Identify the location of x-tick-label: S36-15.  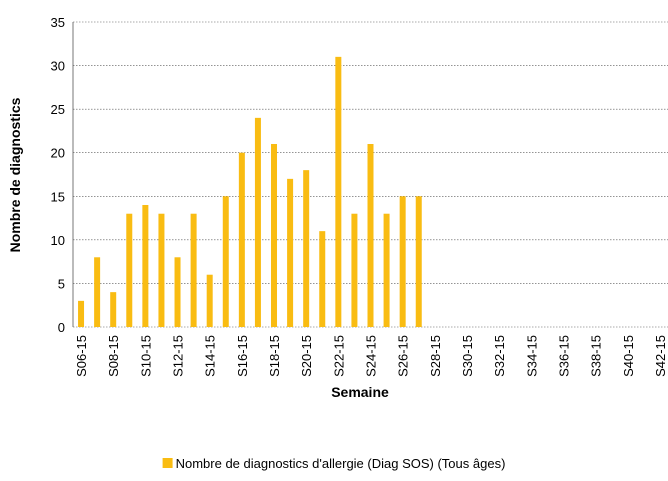
(563, 356).